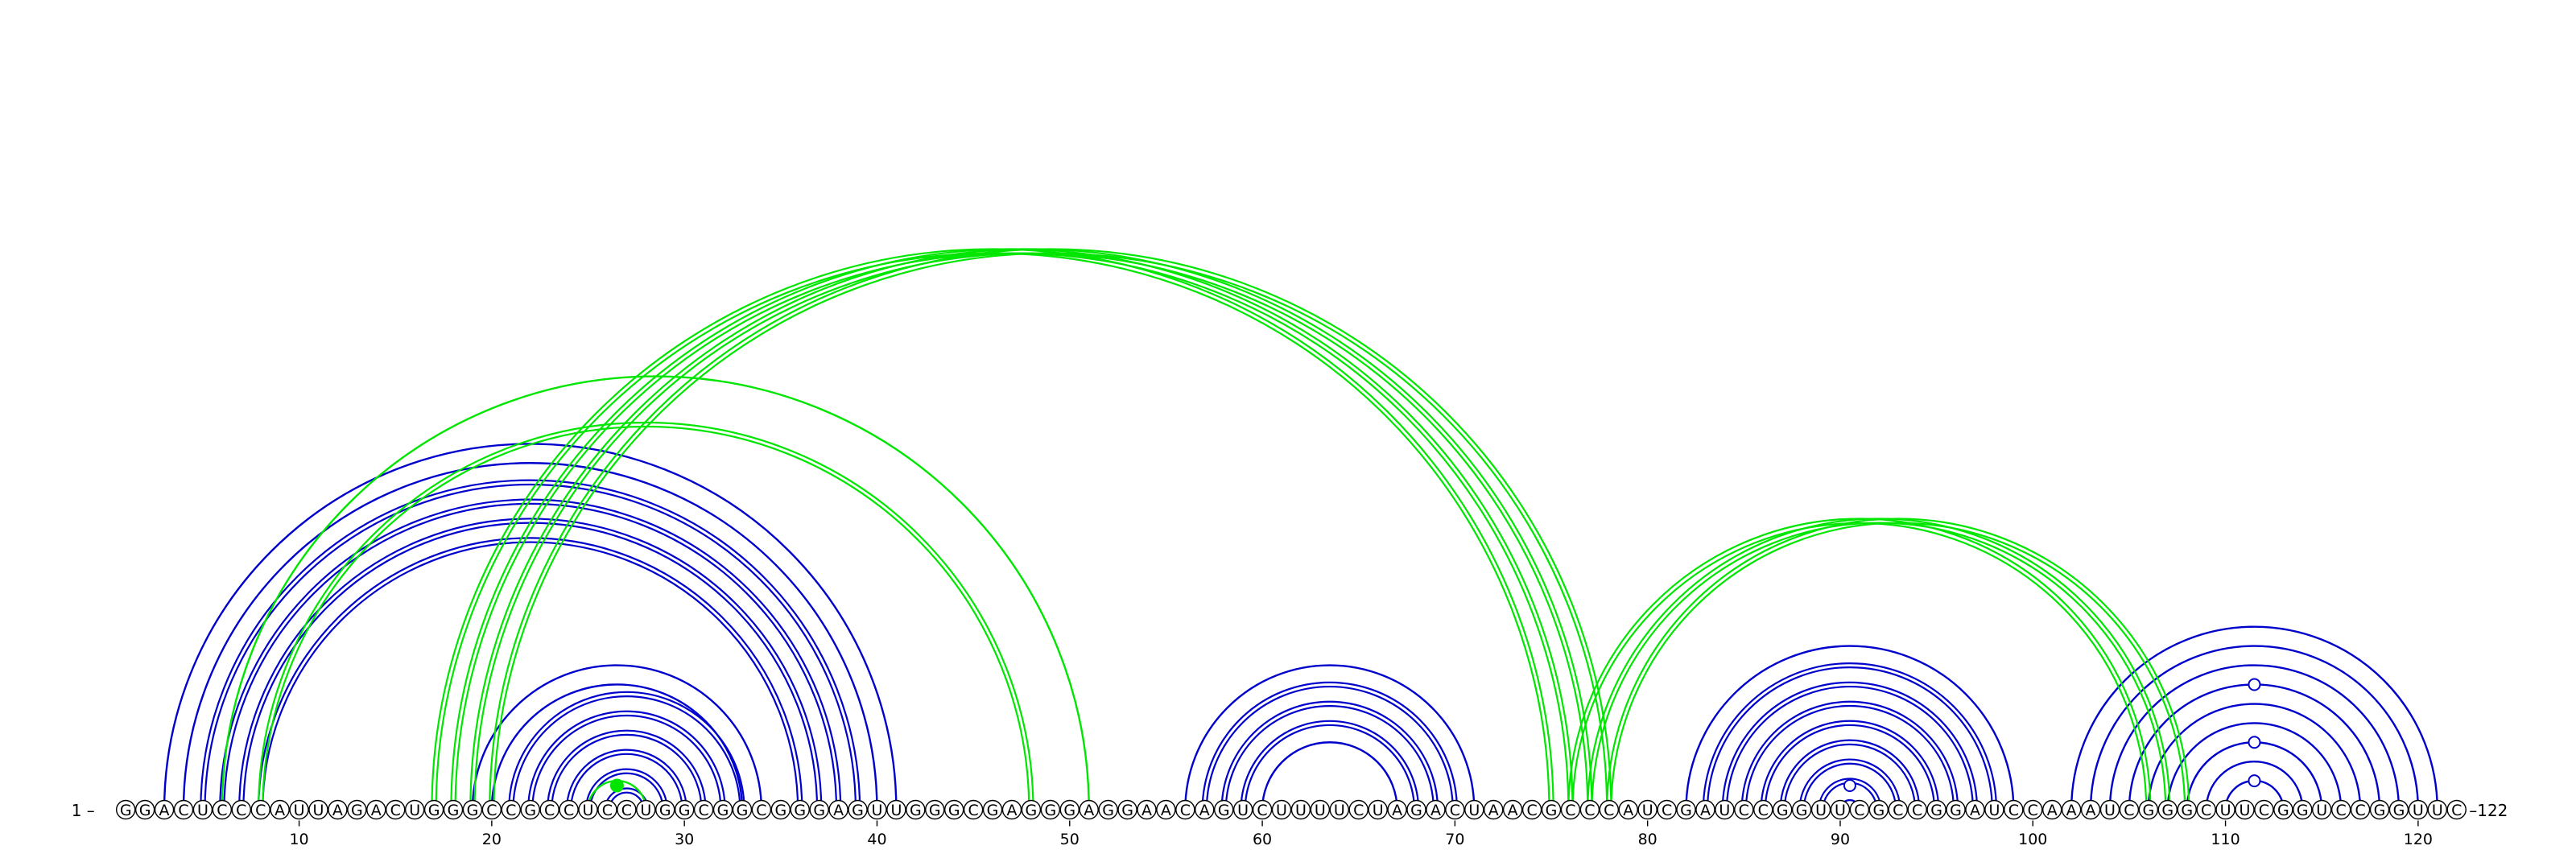  I want to click on tick-label: 80, so click(1647, 839).